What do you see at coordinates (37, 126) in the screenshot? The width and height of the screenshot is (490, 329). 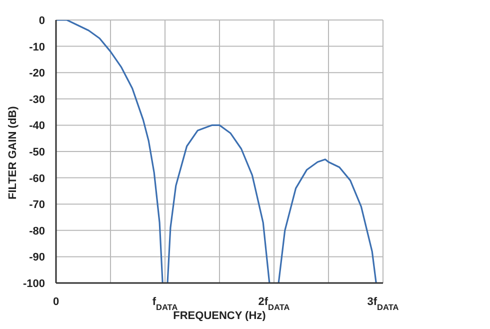 I see `y-tick-label: -40` at bounding box center [37, 126].